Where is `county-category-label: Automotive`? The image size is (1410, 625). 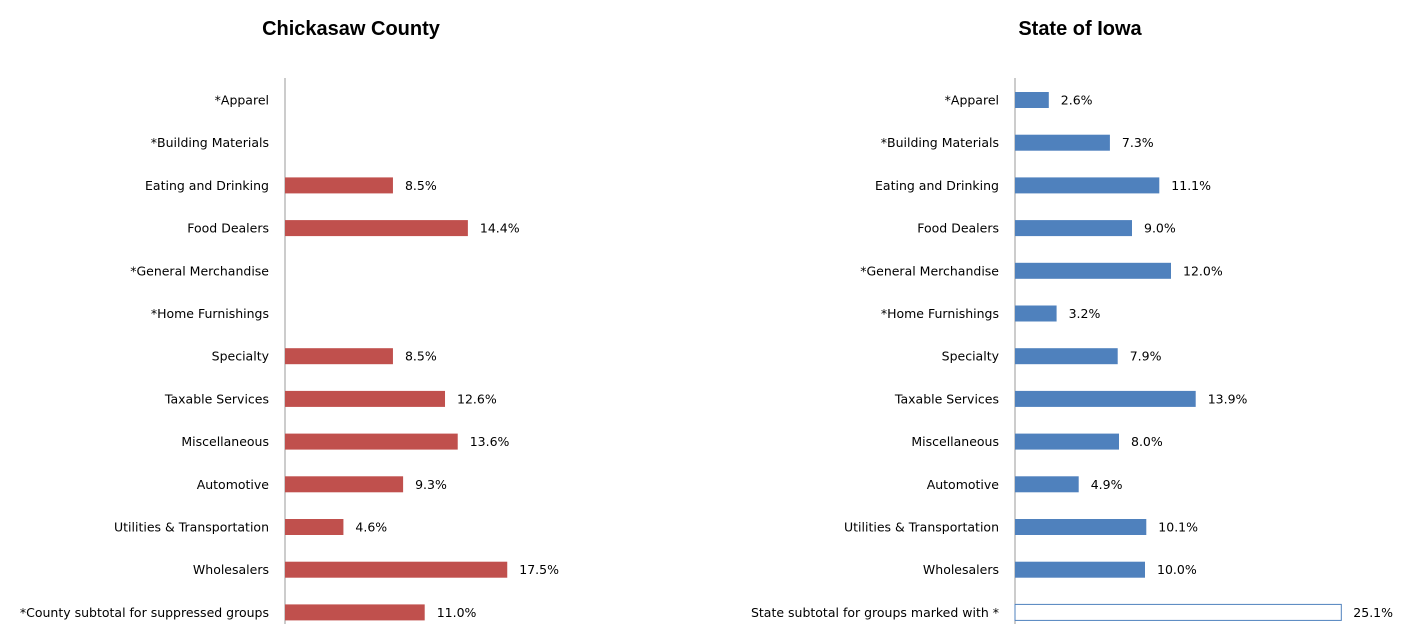 county-category-label: Automotive is located at coordinates (233, 484).